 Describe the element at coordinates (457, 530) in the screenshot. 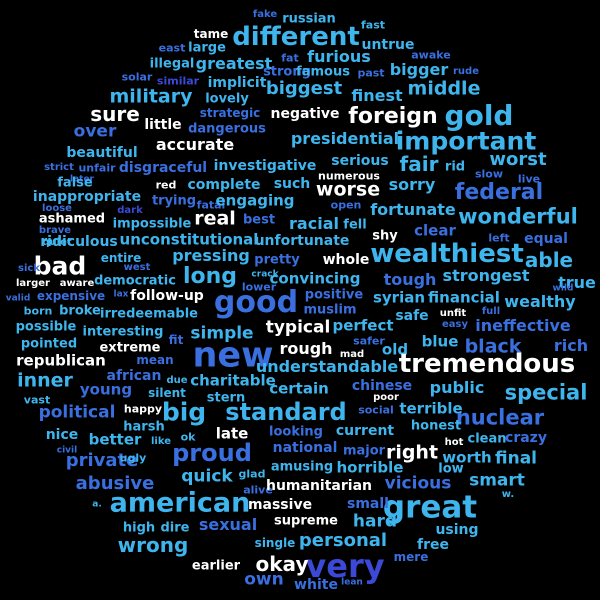

I see `cloud-word: using` at that location.